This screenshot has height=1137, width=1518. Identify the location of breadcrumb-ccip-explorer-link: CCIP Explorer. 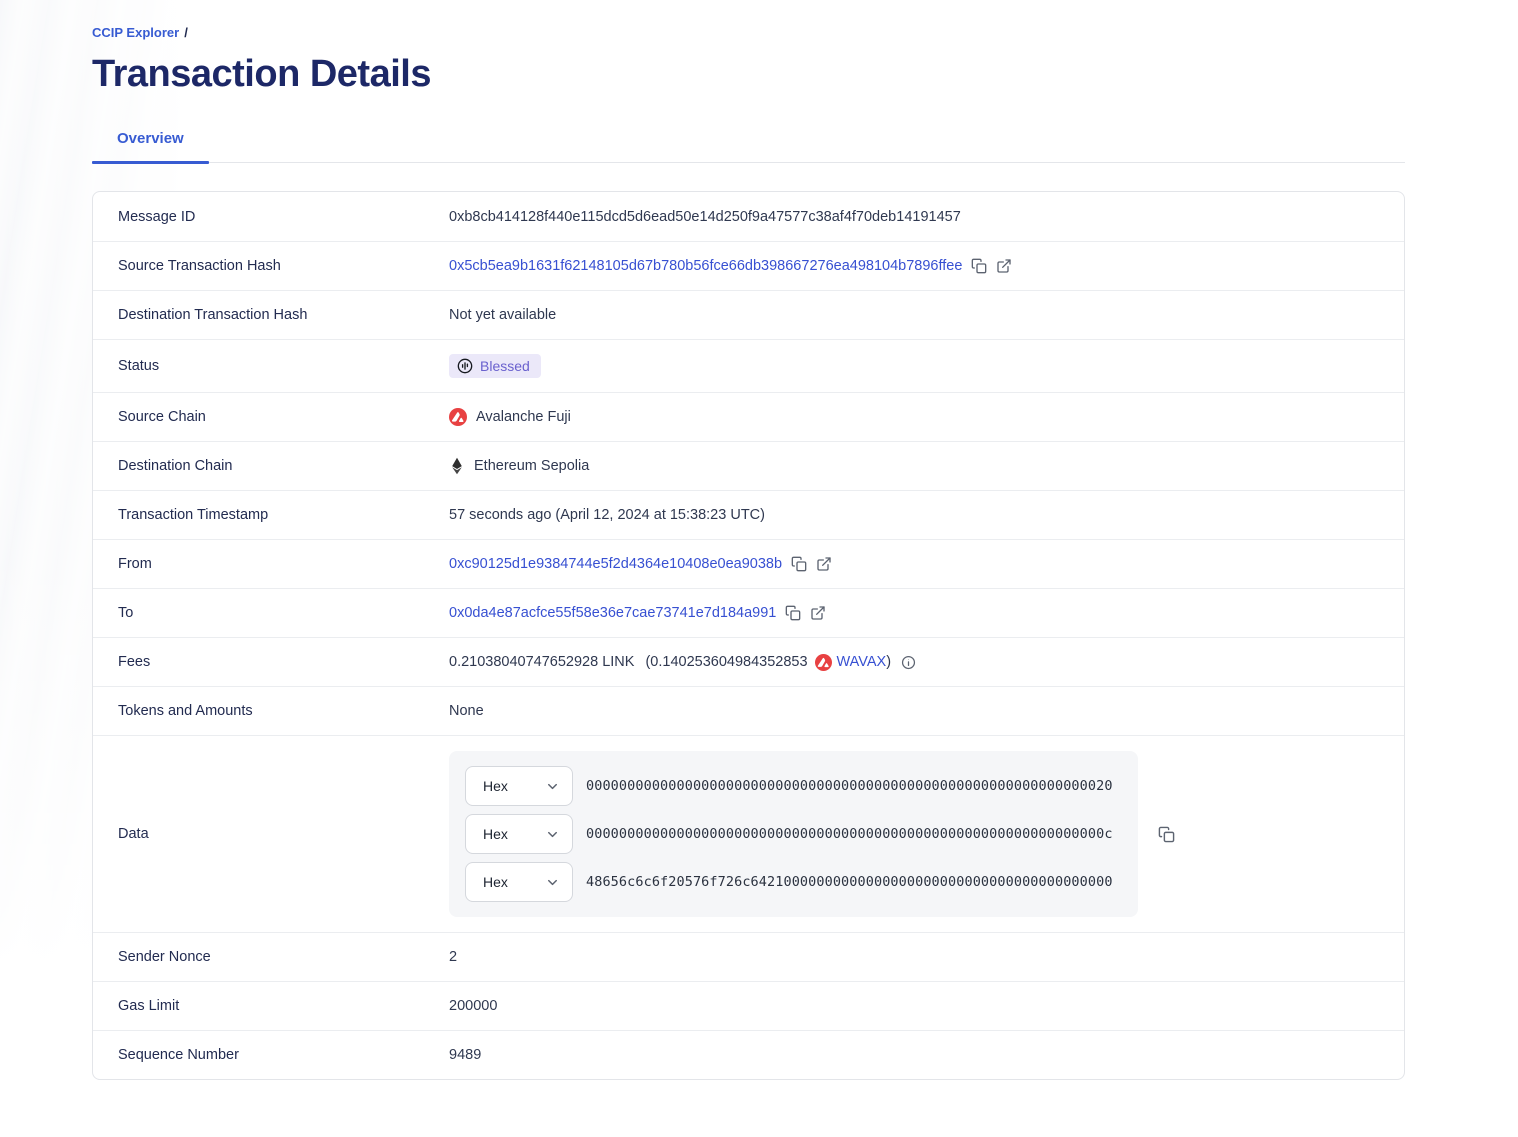
(136, 32).